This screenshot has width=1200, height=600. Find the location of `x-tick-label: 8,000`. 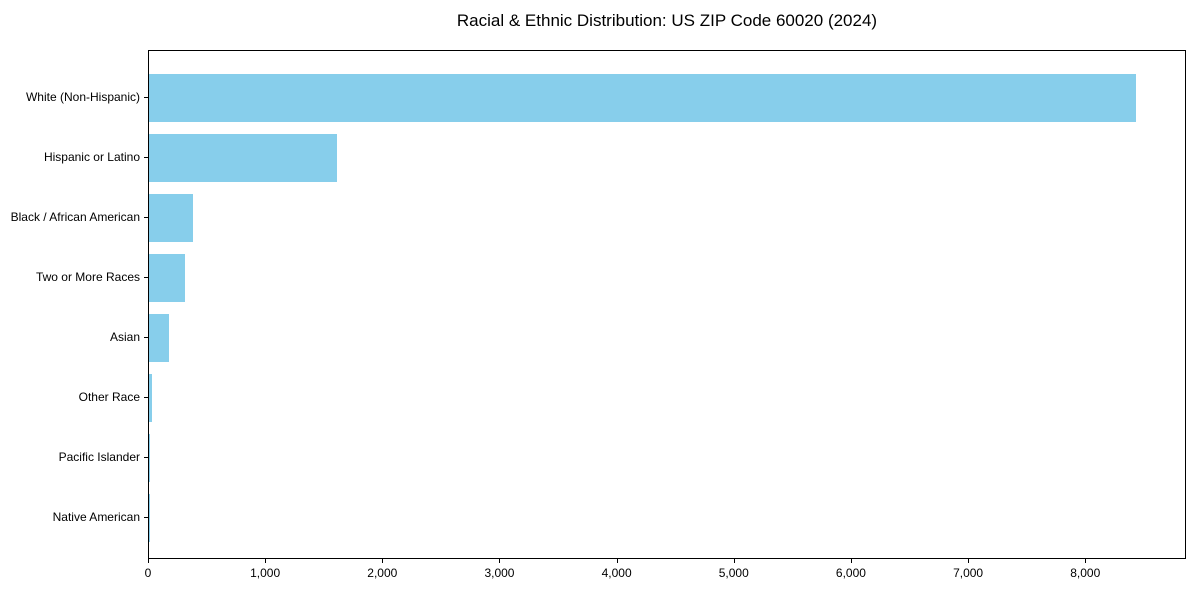

x-tick-label: 8,000 is located at coordinates (1085, 573).